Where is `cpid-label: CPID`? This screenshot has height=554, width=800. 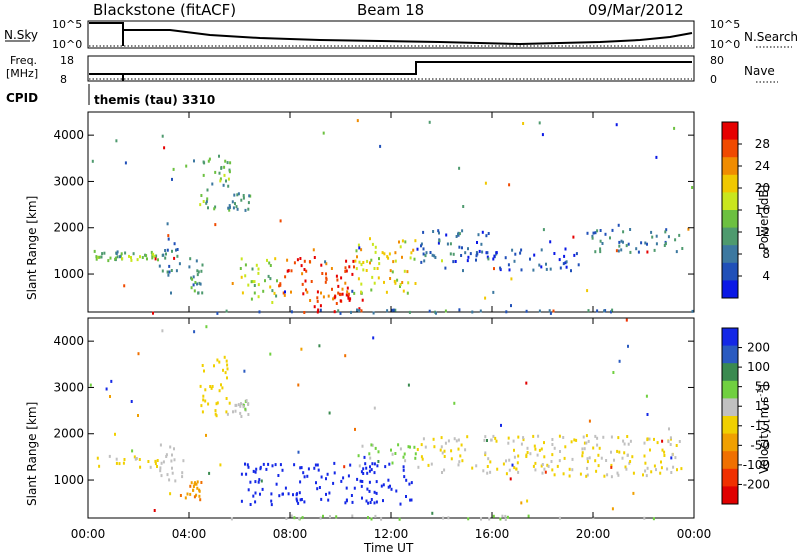 cpid-label: CPID is located at coordinates (22, 98).